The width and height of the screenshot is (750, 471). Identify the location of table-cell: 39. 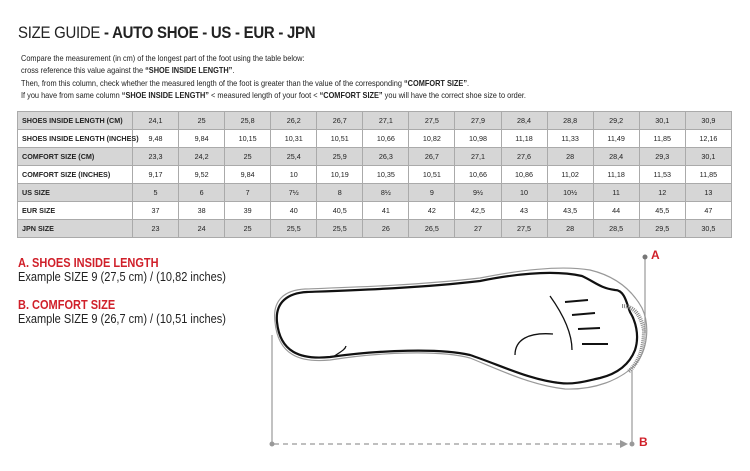
(248, 210).